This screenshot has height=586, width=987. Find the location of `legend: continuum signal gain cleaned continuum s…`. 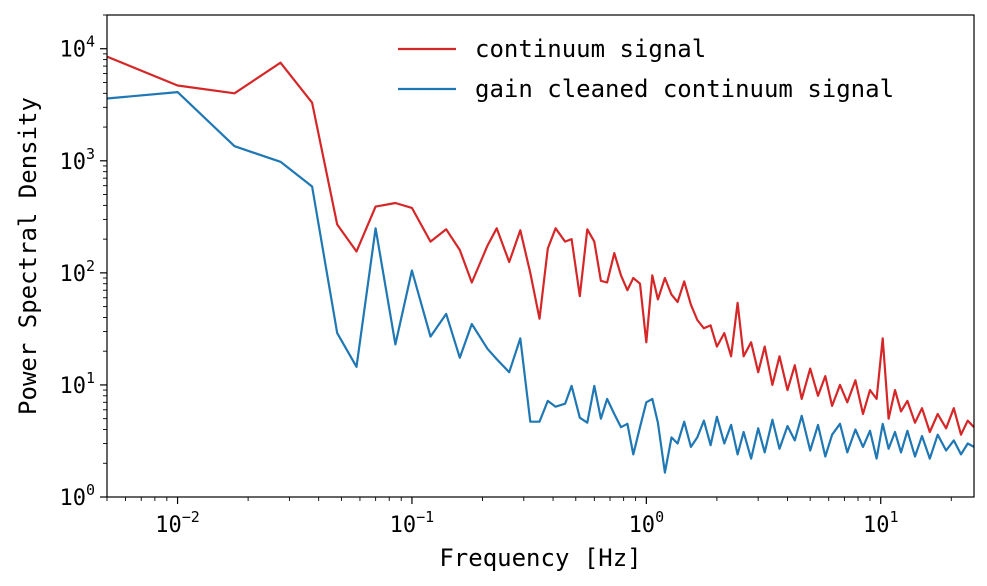

legend: continuum signal gain cleaned continuum s… is located at coordinates (646, 69).